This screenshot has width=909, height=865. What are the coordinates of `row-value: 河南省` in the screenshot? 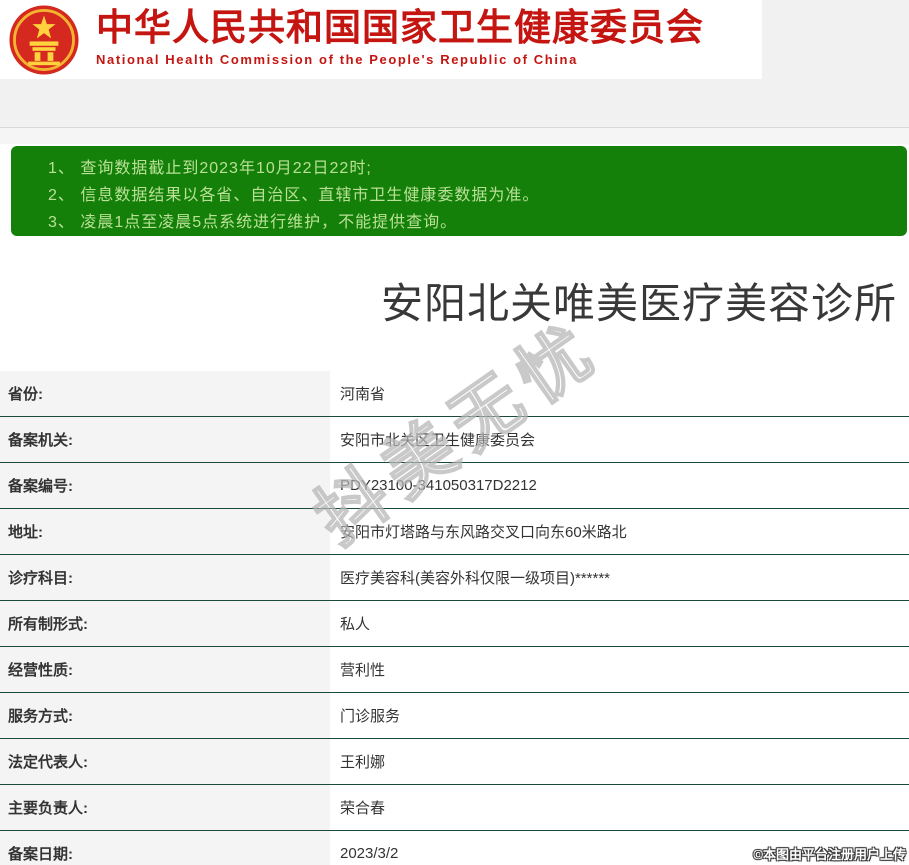 It's located at (619, 393).